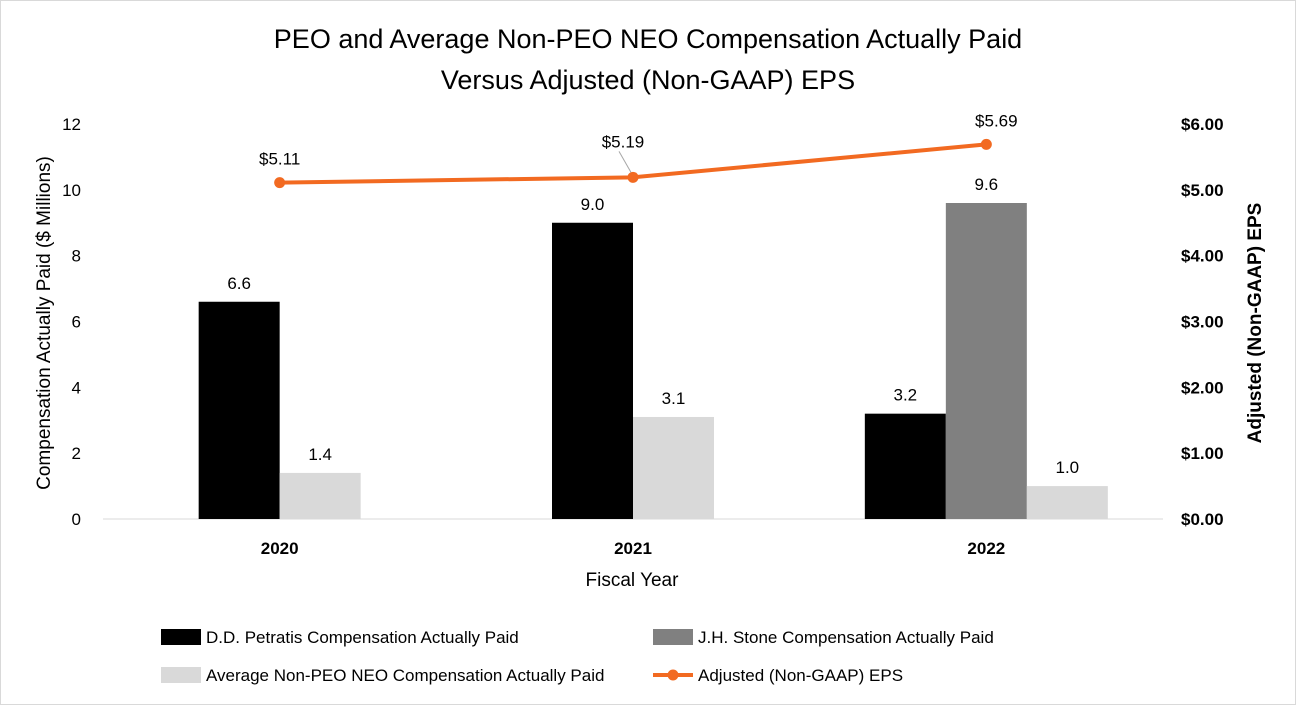 This screenshot has width=1296, height=705. What do you see at coordinates (633, 548) in the screenshot?
I see `x-tick-label: 2021` at bounding box center [633, 548].